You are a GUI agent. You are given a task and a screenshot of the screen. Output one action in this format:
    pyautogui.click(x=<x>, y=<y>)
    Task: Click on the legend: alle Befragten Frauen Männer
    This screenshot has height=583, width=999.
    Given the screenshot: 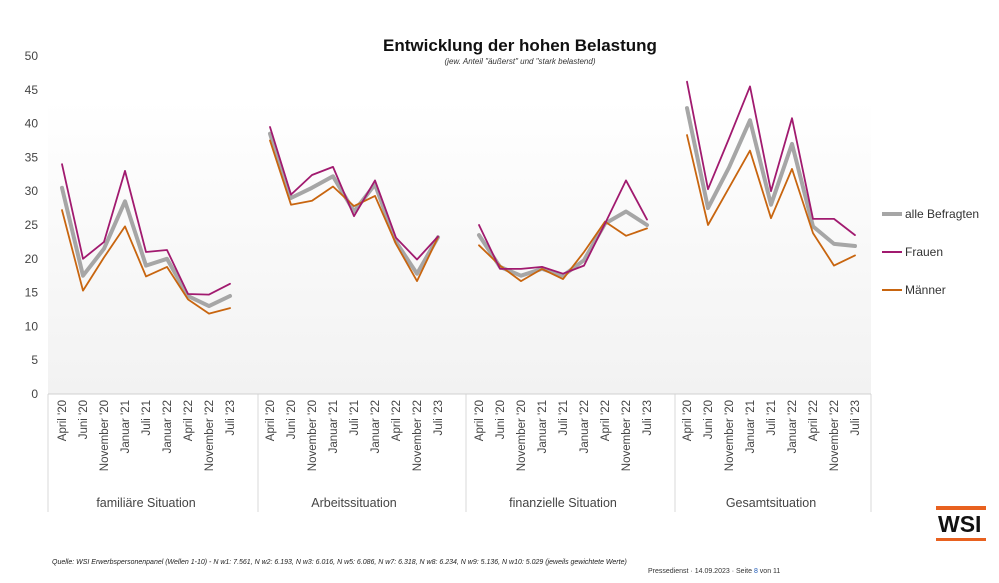 What is the action you would take?
    pyautogui.click(x=930, y=252)
    